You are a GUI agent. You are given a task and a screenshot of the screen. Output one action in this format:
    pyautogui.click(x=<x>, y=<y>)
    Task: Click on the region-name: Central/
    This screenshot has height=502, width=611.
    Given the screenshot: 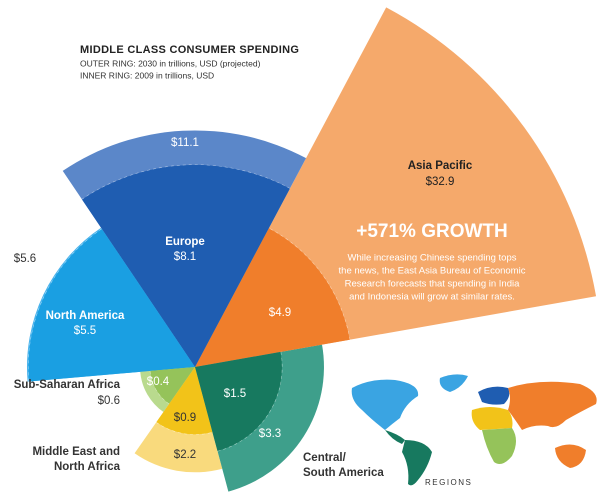 What is the action you would take?
    pyautogui.click(x=325, y=458)
    